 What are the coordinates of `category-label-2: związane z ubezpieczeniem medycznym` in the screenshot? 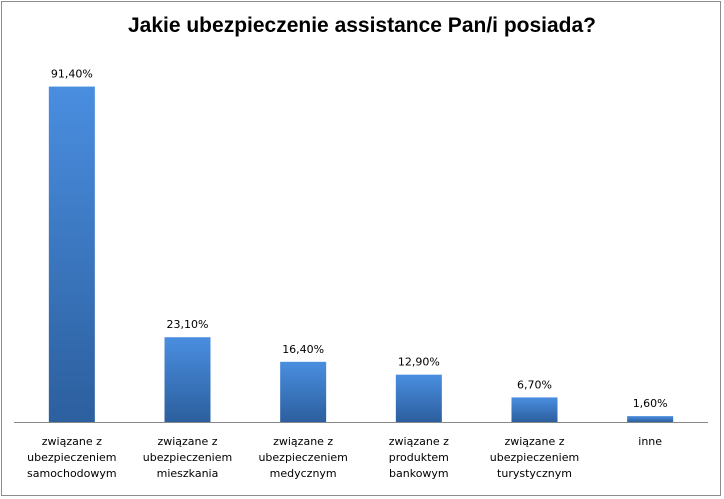 It's located at (302, 457).